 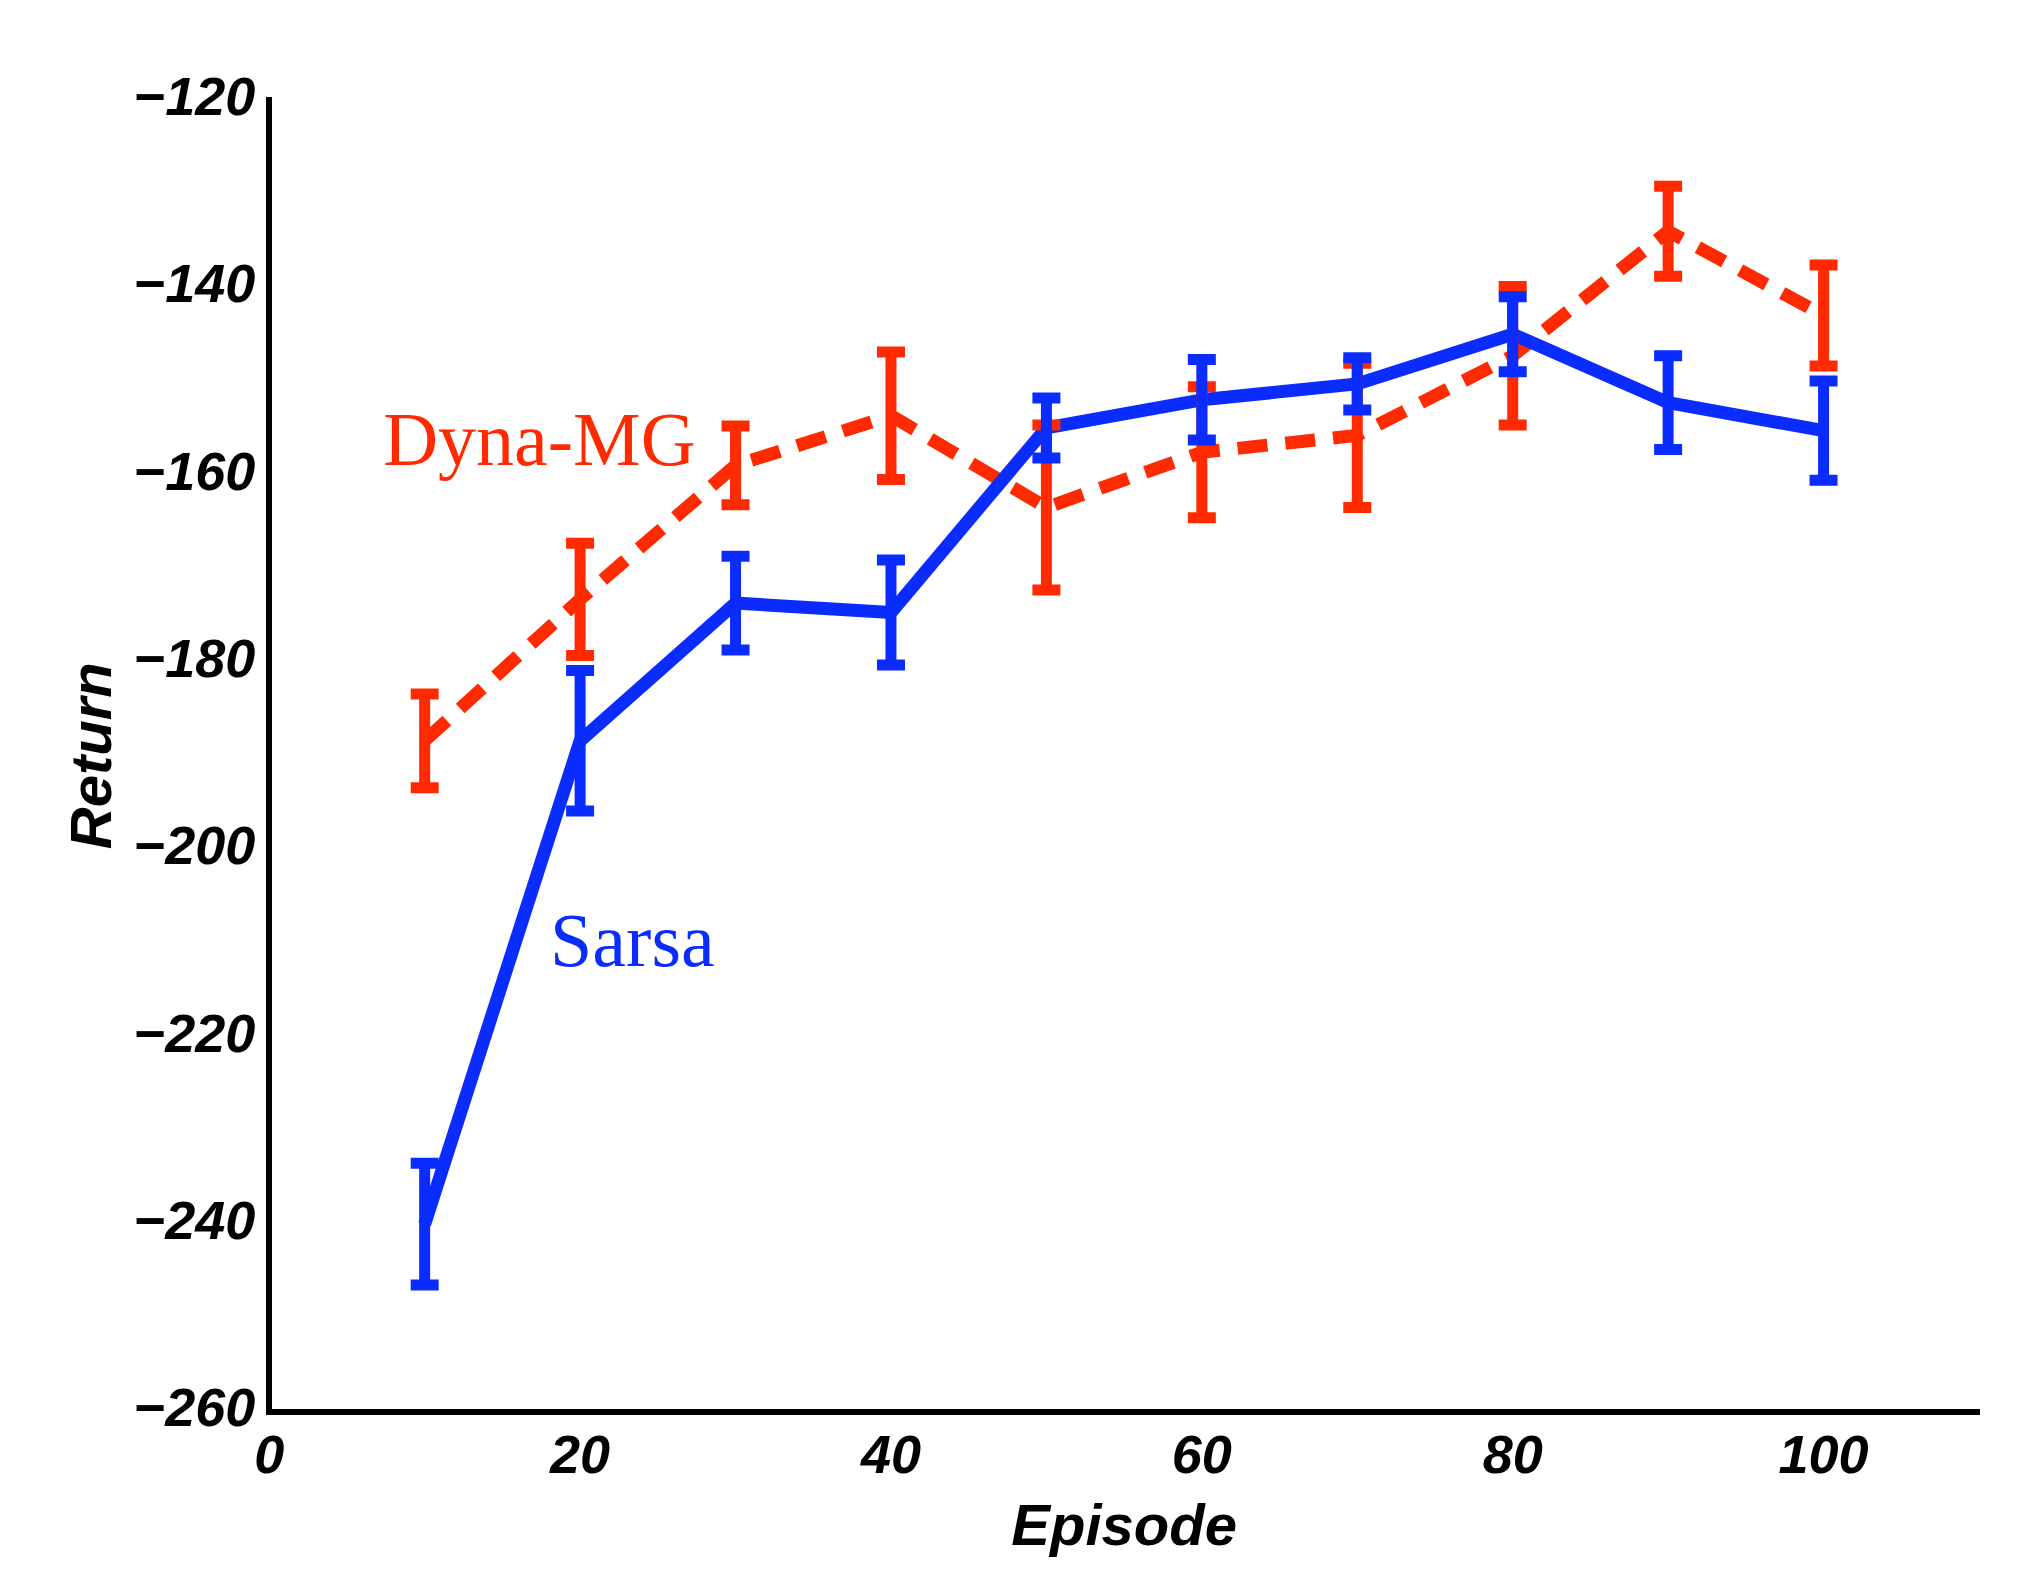 What do you see at coordinates (194, 1220) in the screenshot?
I see `y-tick-label: −240` at bounding box center [194, 1220].